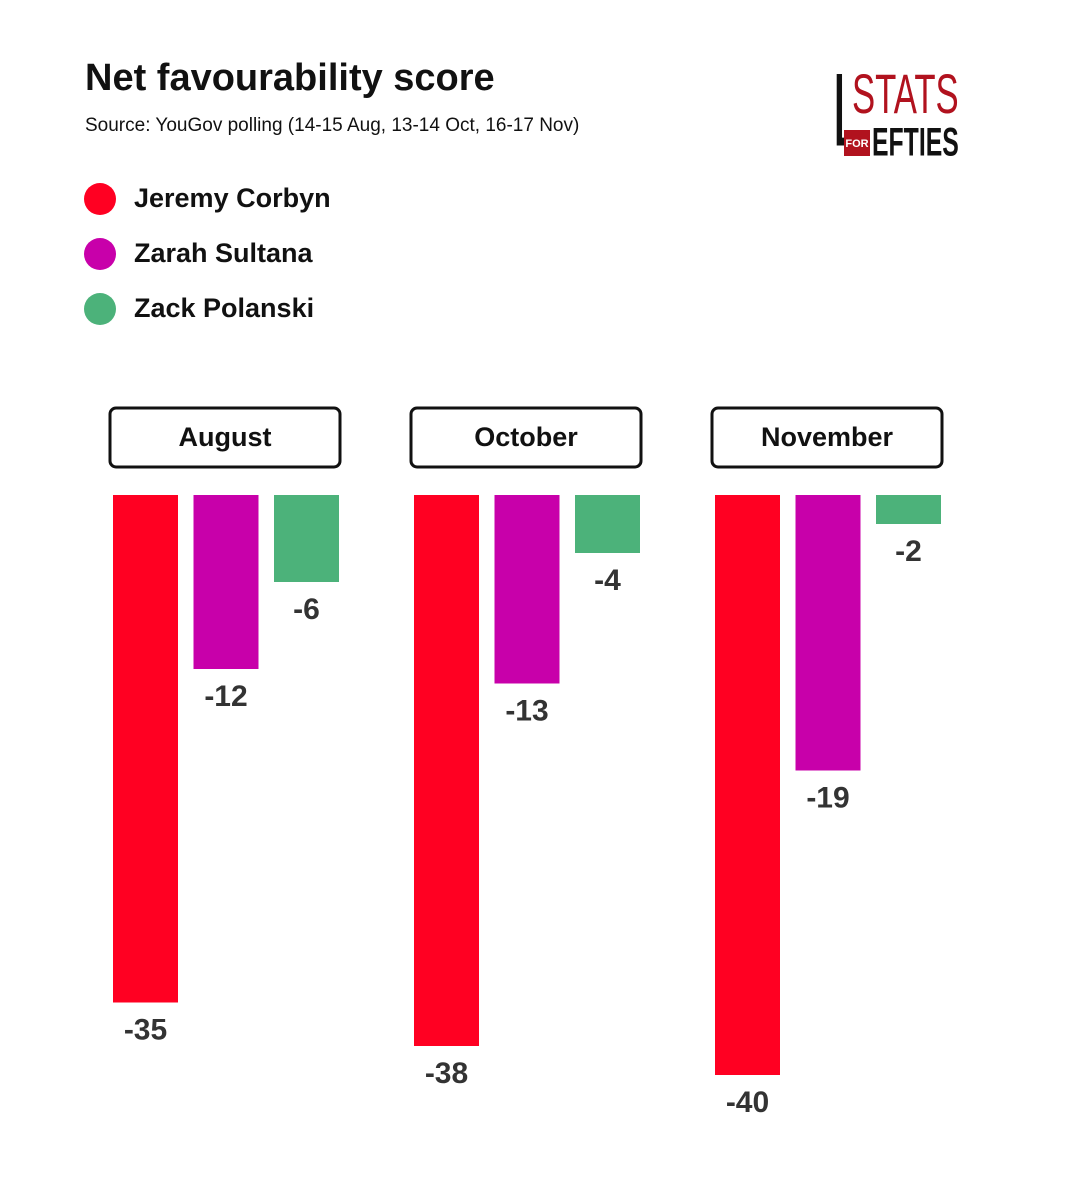 This screenshot has height=1200, width=1078. Describe the element at coordinates (224, 308) in the screenshot. I see `legend-label: Zack Polanski` at that location.